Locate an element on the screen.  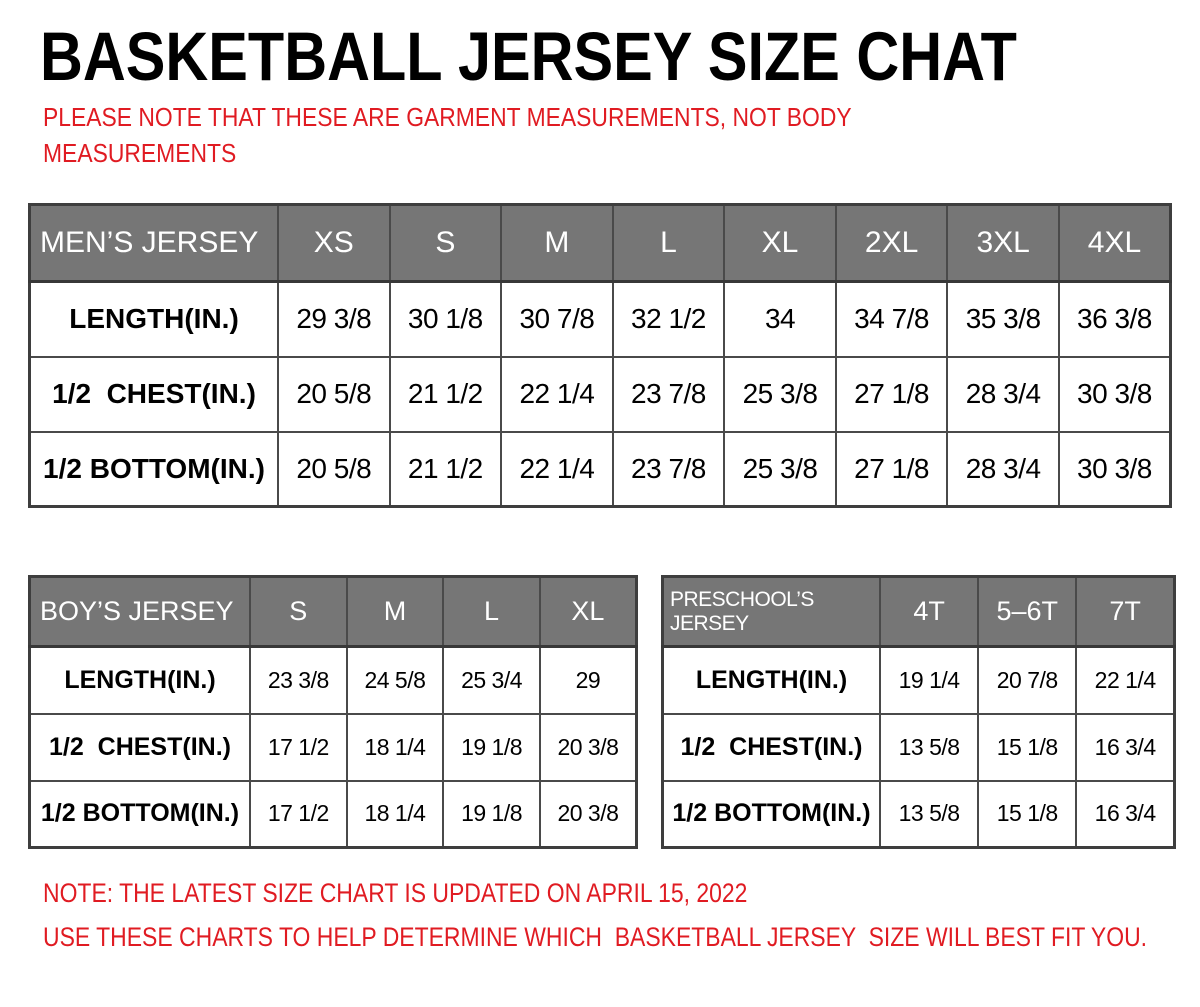
size-column-header: 7T is located at coordinates (1125, 611).